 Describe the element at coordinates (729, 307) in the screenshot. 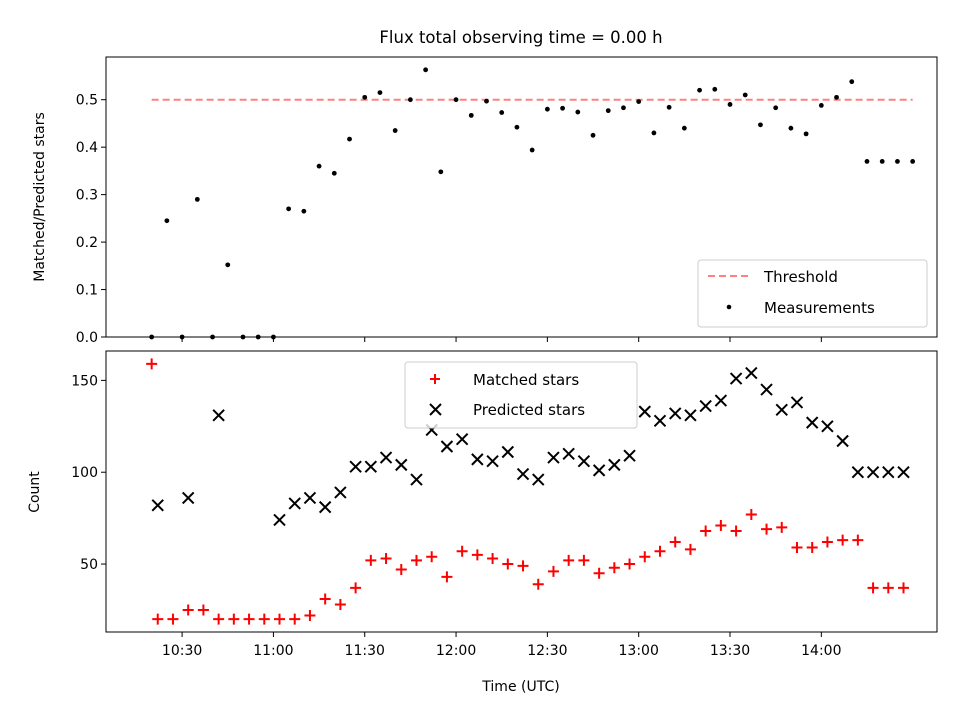

I see `legend-measurement-swatch` at that location.